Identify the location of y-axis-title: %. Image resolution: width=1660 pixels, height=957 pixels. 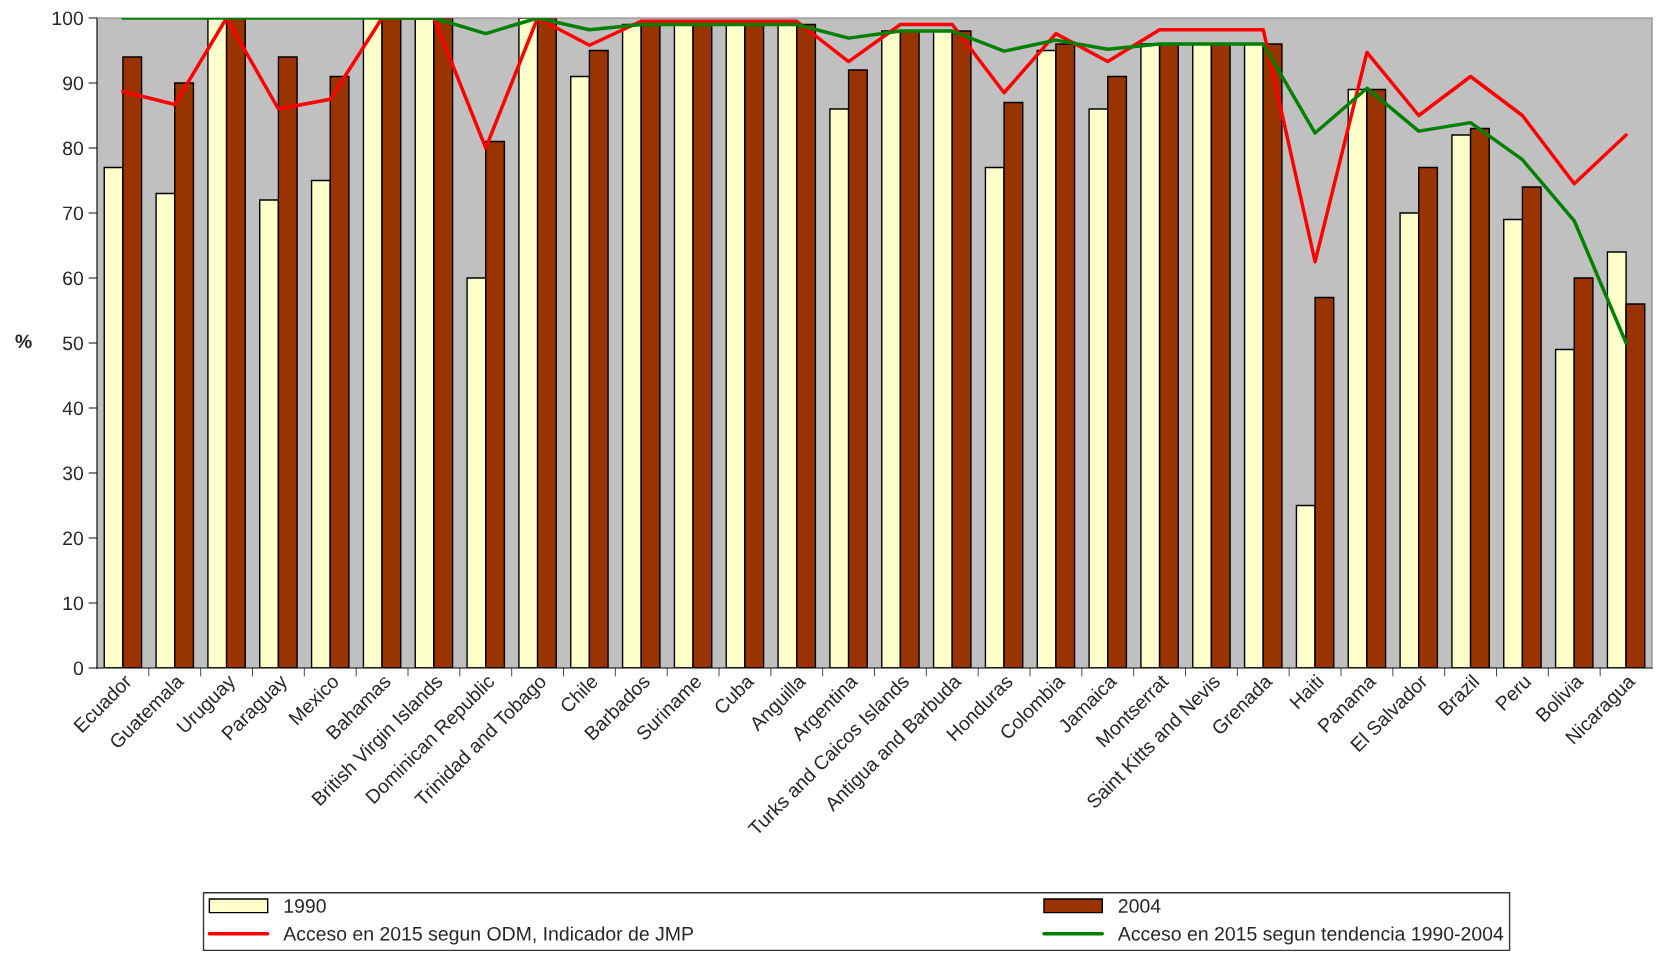
(23, 341).